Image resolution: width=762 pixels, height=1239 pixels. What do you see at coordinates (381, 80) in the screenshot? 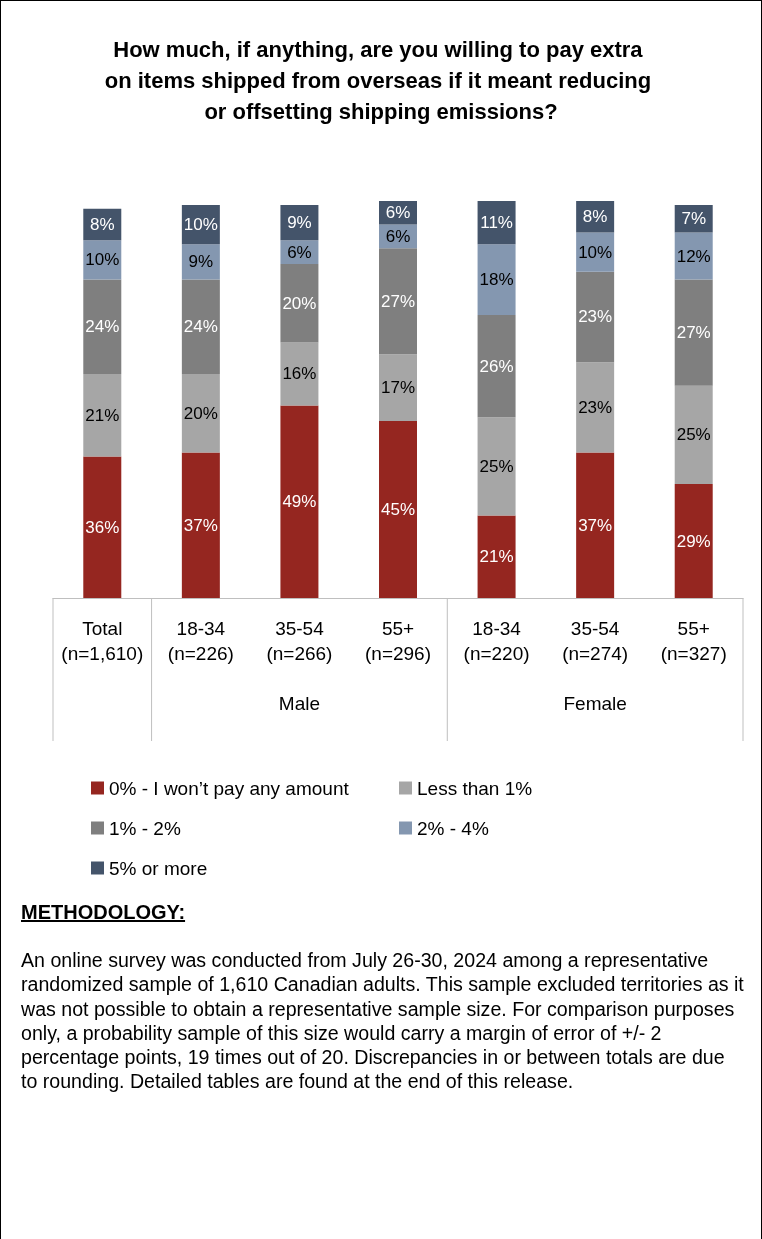
I see `chart-title: How much, if anything, are you willing to pay extra on items shipped from overseas if it meant reducing or offsetting shipping emissions?` at bounding box center [381, 80].